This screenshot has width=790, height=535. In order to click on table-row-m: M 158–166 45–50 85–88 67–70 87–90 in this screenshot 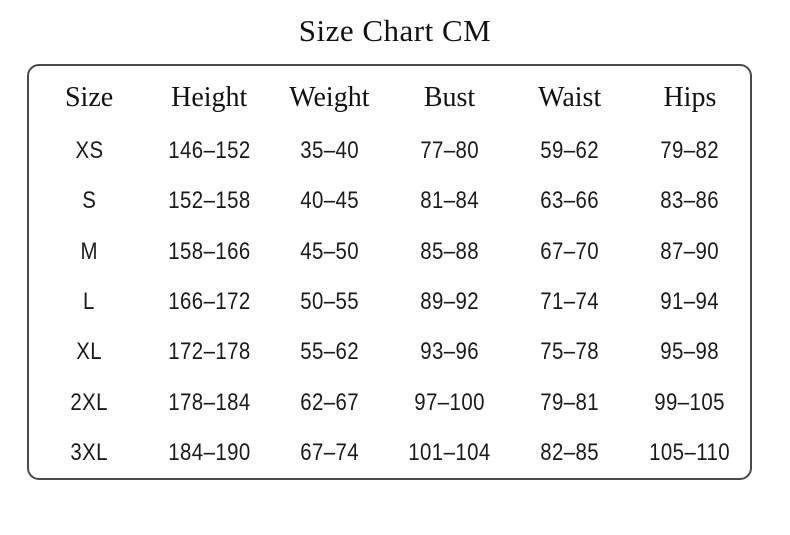, I will do `click(389, 252)`.